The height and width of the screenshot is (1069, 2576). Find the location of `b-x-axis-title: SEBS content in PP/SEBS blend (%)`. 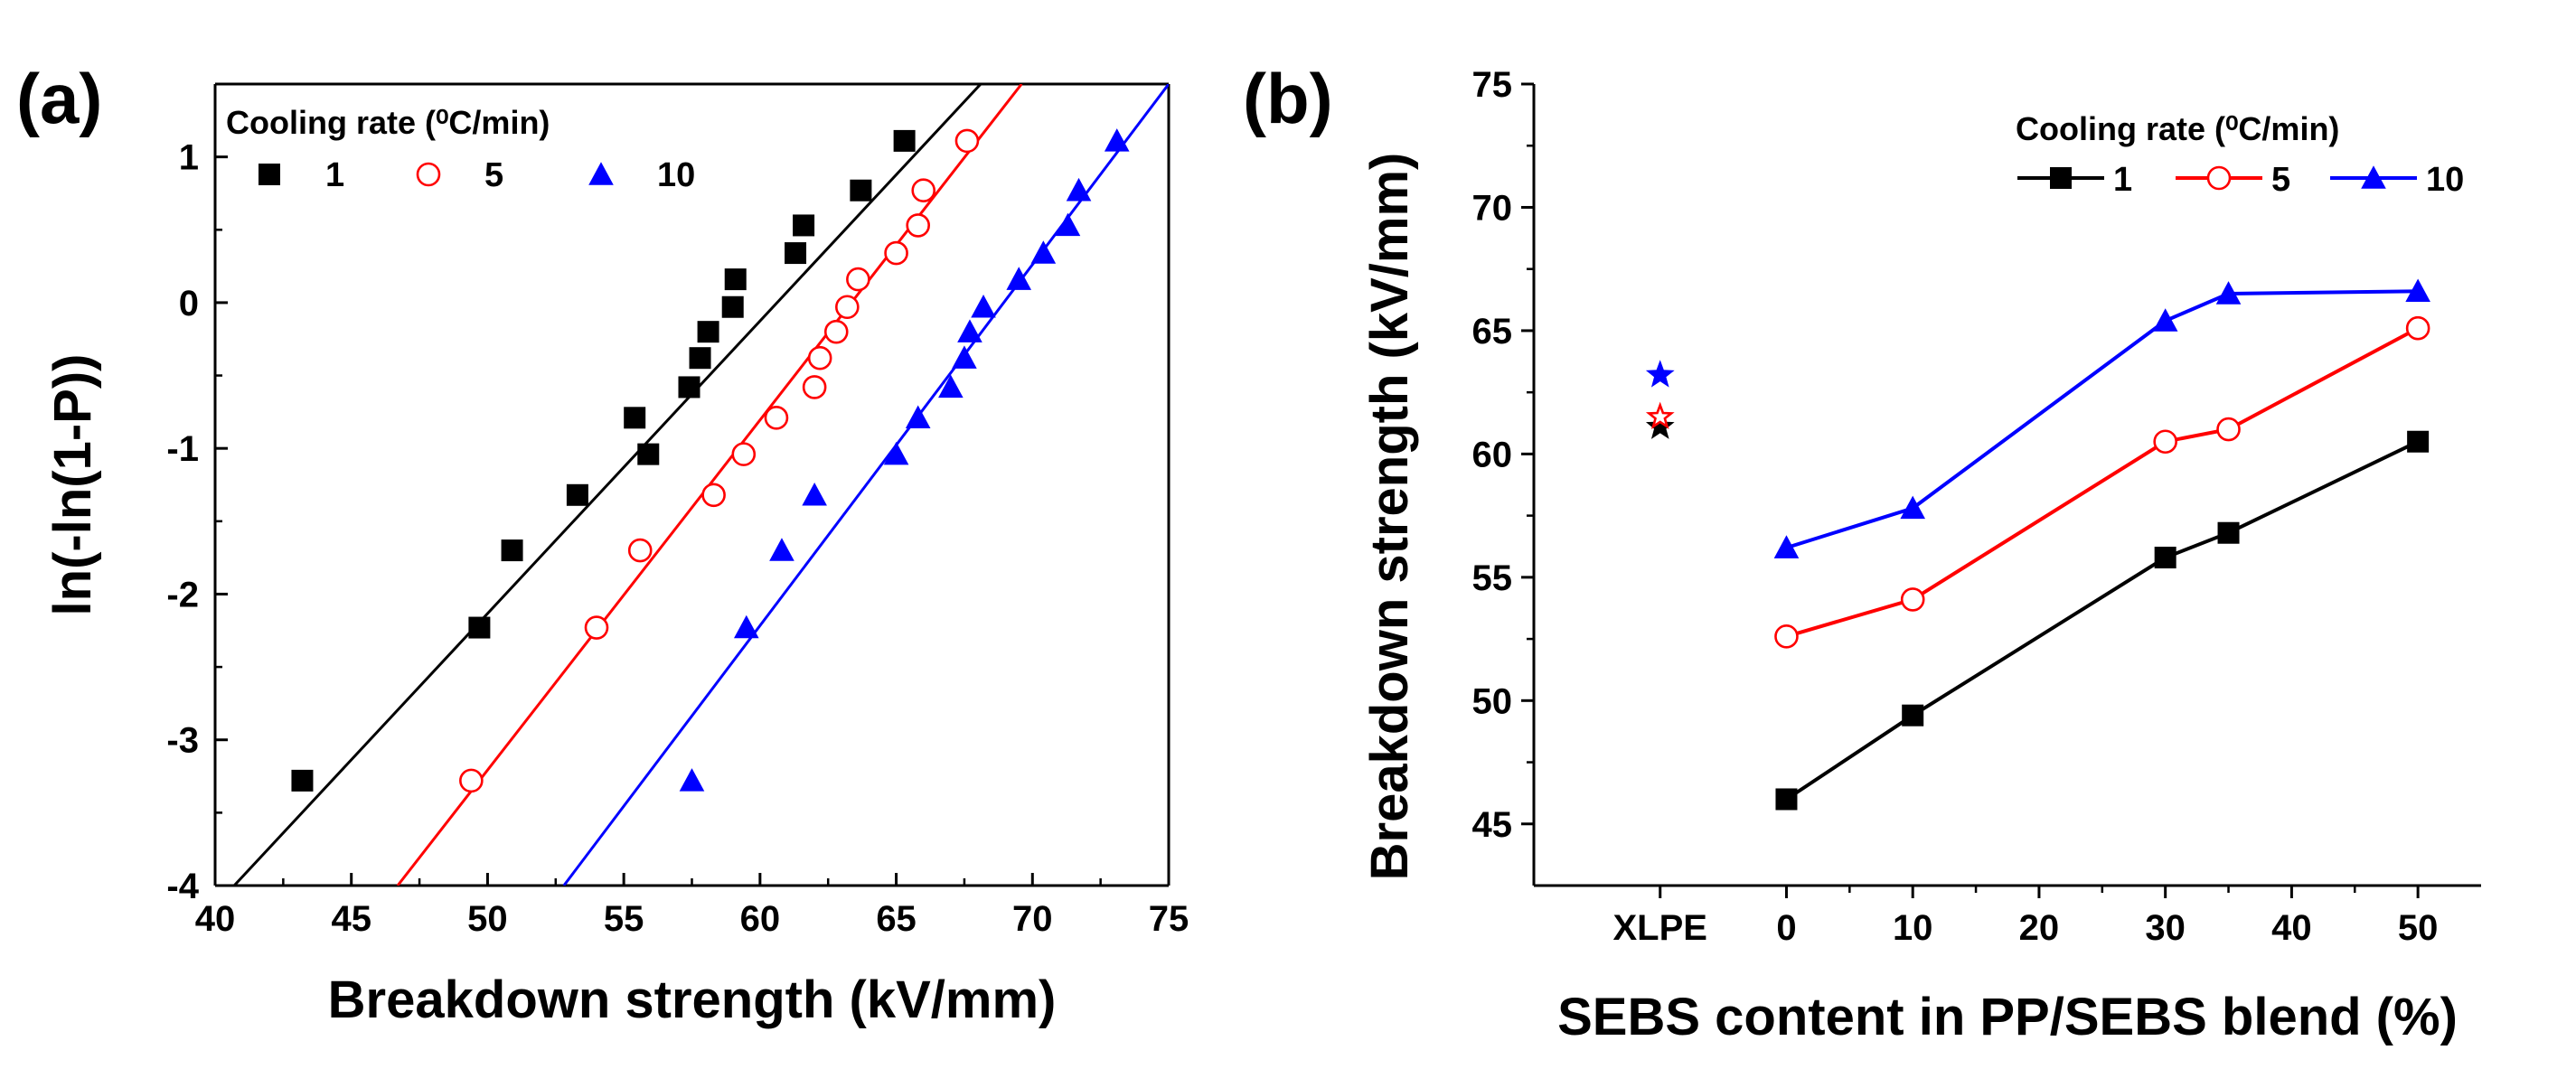

b-x-axis-title: SEBS content in PP/SEBS blend (%) is located at coordinates (2007, 1017).